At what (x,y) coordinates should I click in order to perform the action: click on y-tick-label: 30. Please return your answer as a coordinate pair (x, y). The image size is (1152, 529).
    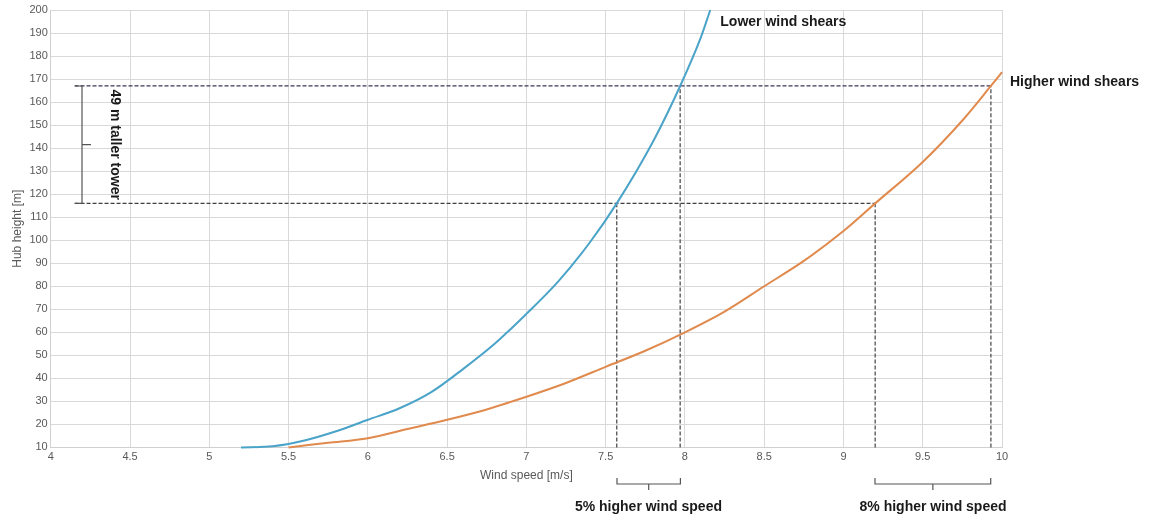
    Looking at the image, I should click on (41, 400).